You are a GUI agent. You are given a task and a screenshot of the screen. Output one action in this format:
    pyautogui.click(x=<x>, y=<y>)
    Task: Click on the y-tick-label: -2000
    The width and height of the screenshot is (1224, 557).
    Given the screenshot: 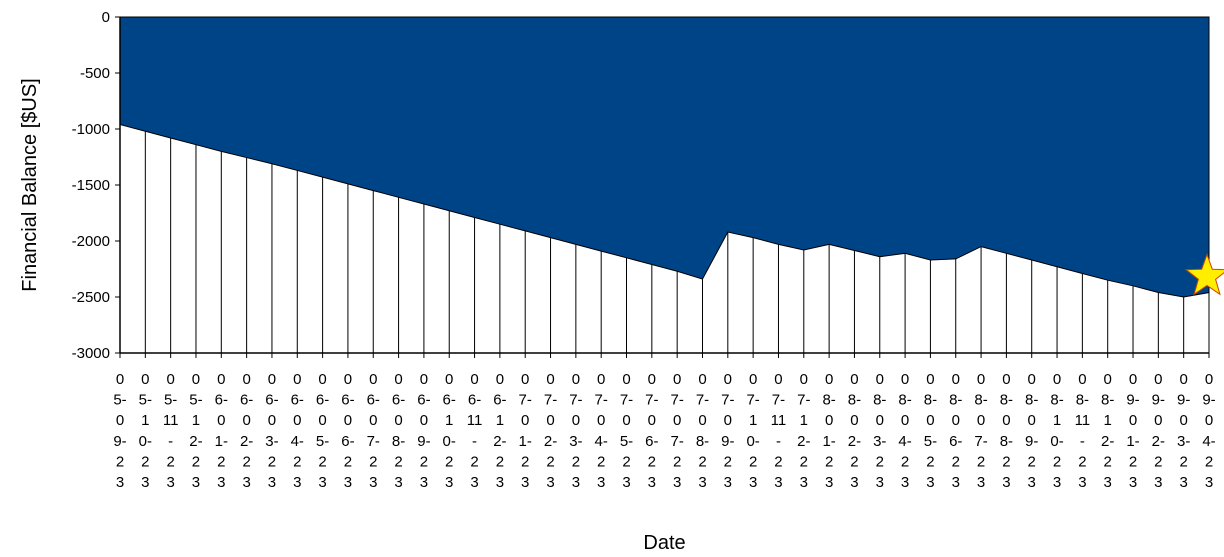 What is the action you would take?
    pyautogui.click(x=91, y=241)
    